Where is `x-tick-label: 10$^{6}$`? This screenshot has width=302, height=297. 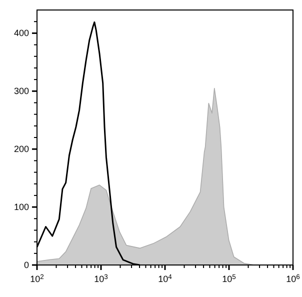
x-tick-label: 10$^{6}$ is located at coordinates (293, 279).